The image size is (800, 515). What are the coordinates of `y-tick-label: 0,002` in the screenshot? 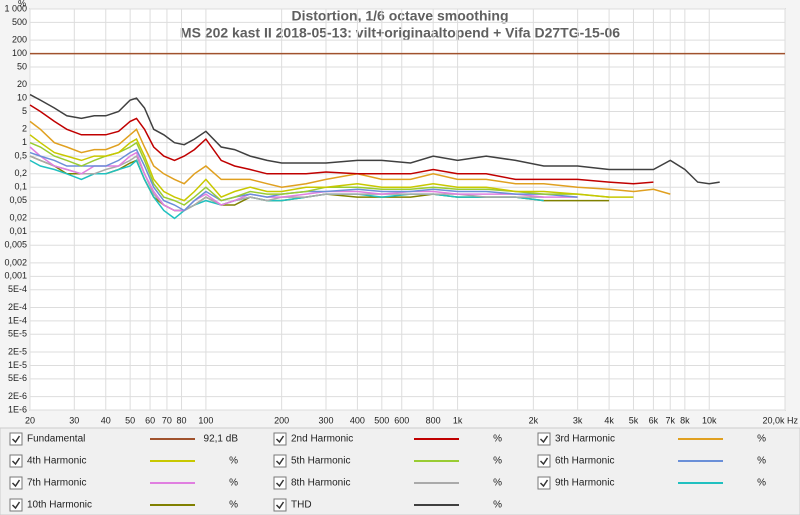 It's located at (15, 262).